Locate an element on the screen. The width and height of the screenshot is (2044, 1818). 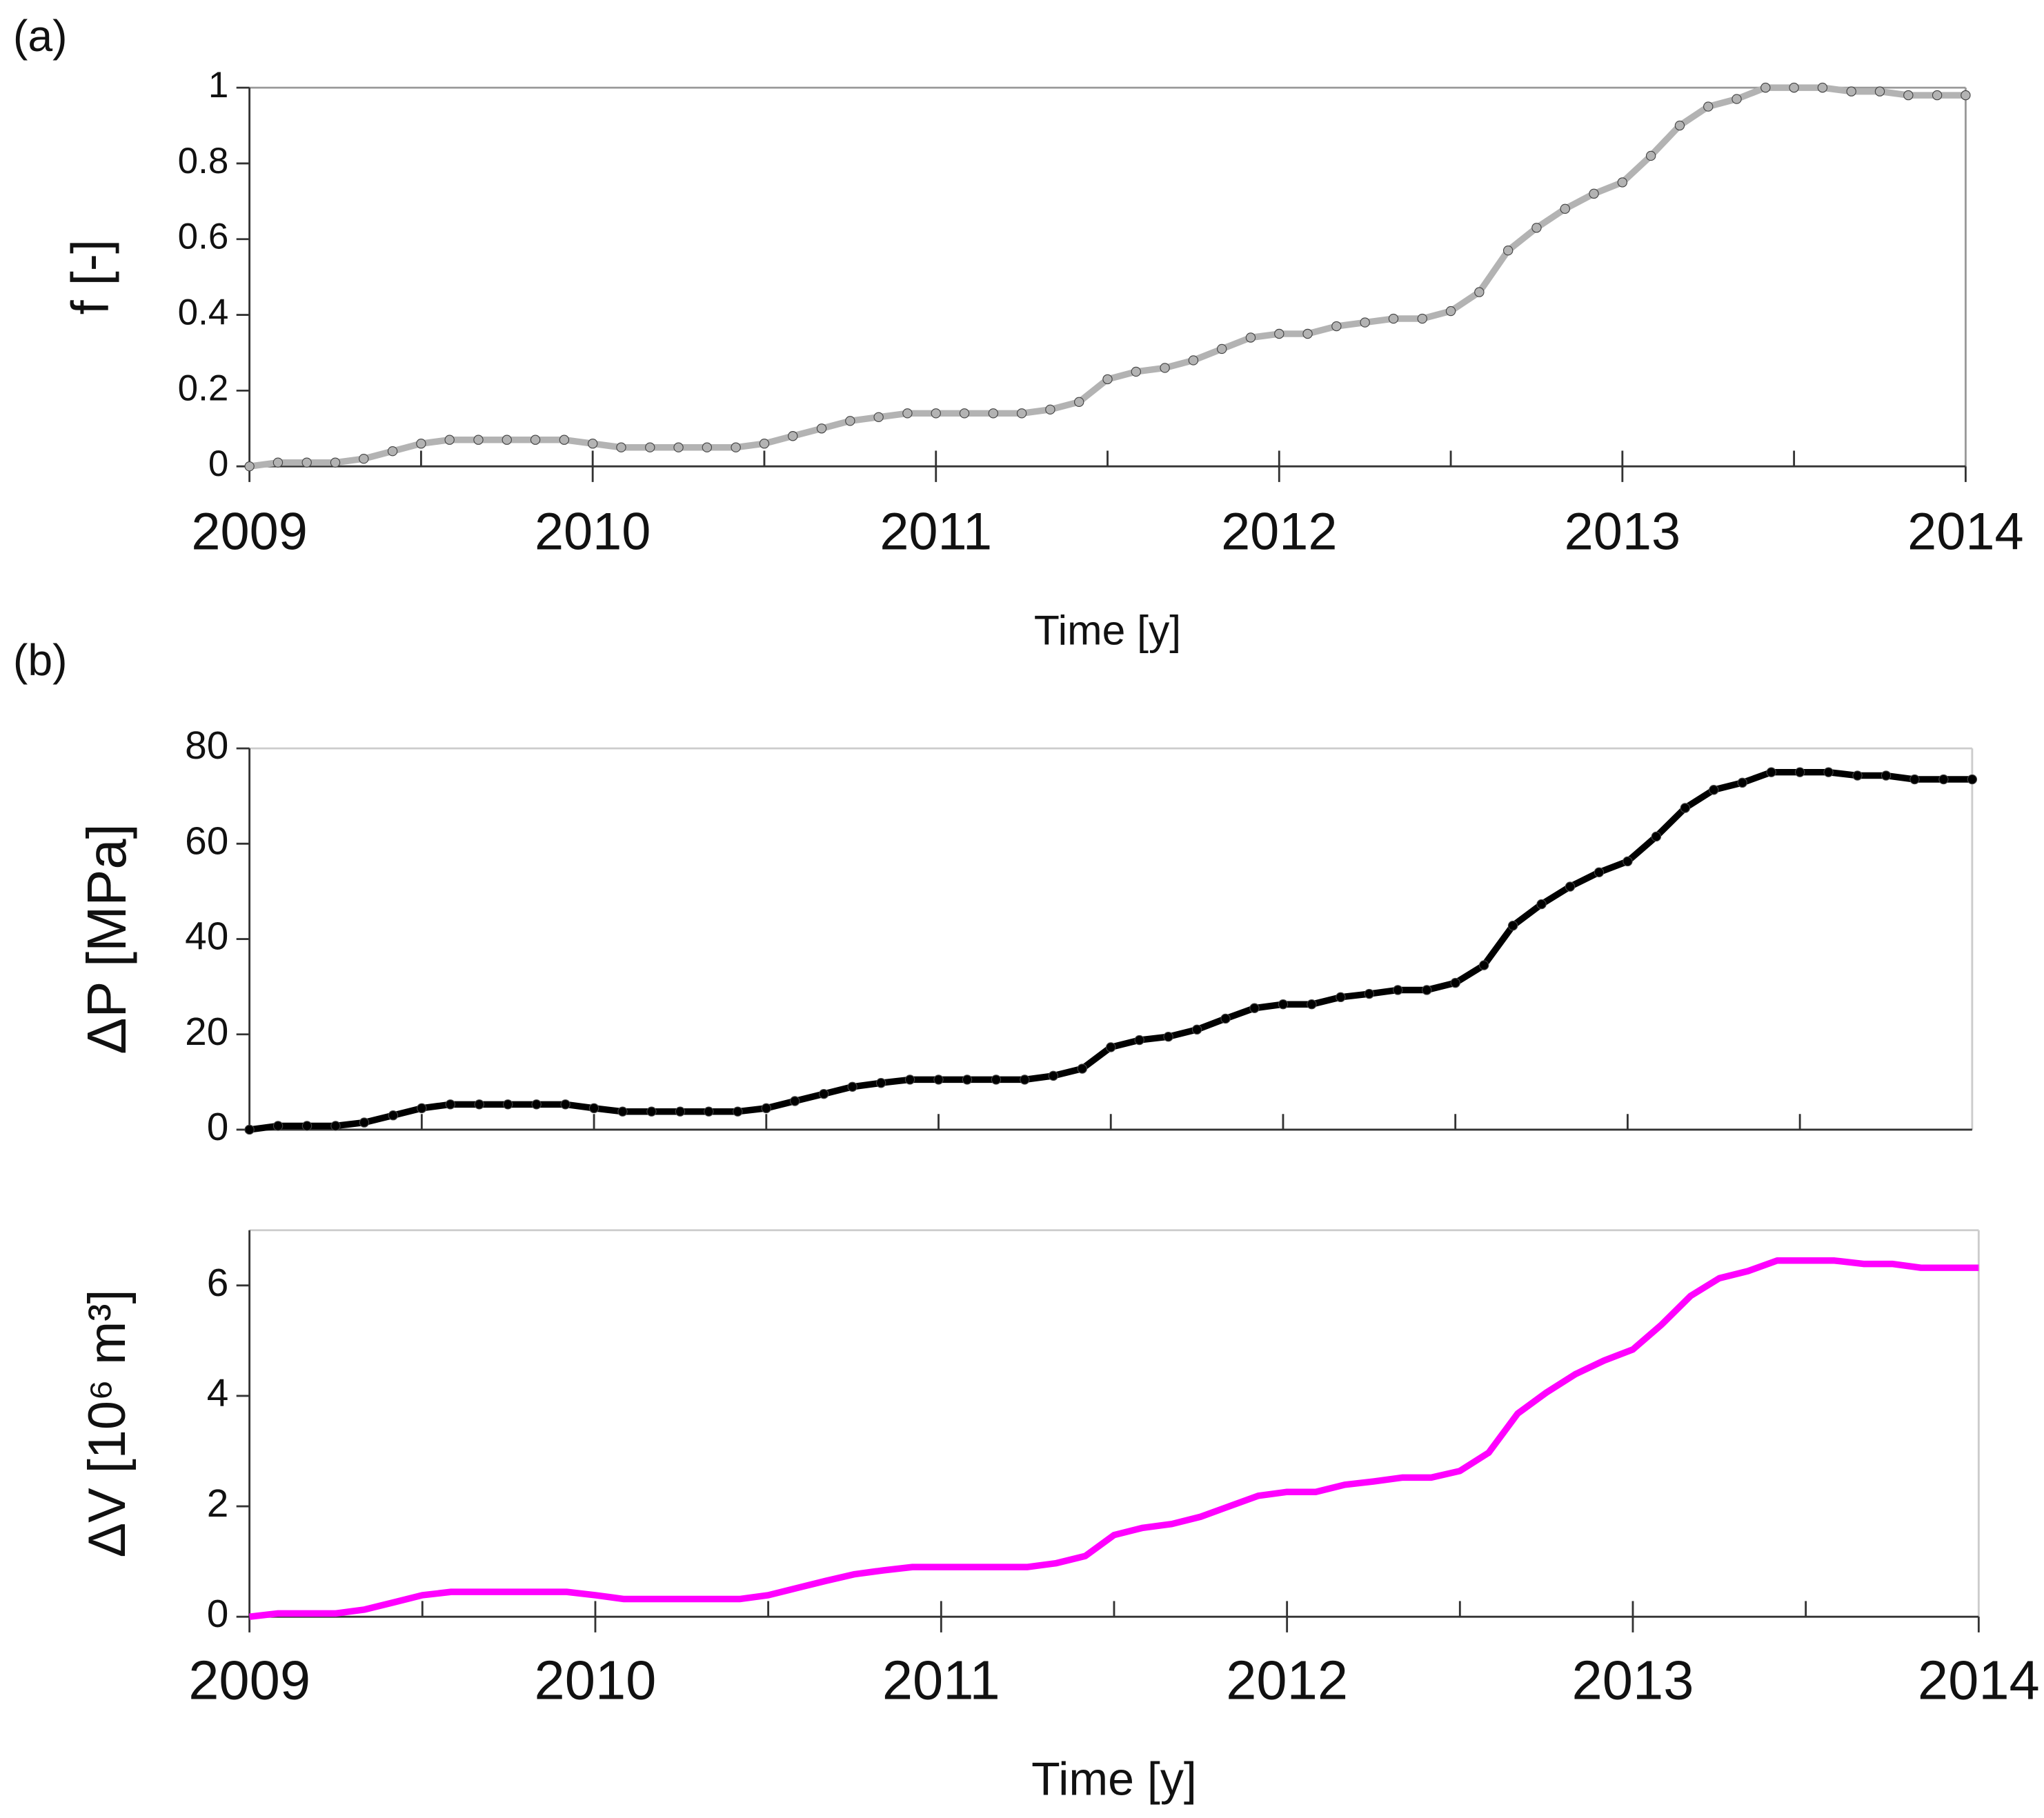
y-tick-label: 1 is located at coordinates (218, 85).